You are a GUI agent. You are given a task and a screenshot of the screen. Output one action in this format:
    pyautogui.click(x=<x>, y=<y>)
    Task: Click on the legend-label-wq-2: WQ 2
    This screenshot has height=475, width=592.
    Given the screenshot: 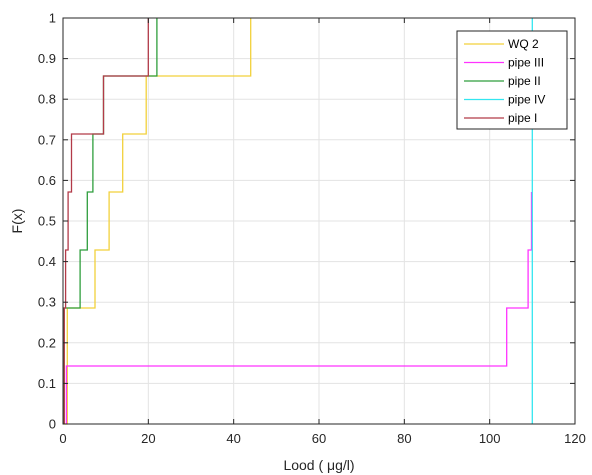 What is the action you would take?
    pyautogui.click(x=523, y=44)
    